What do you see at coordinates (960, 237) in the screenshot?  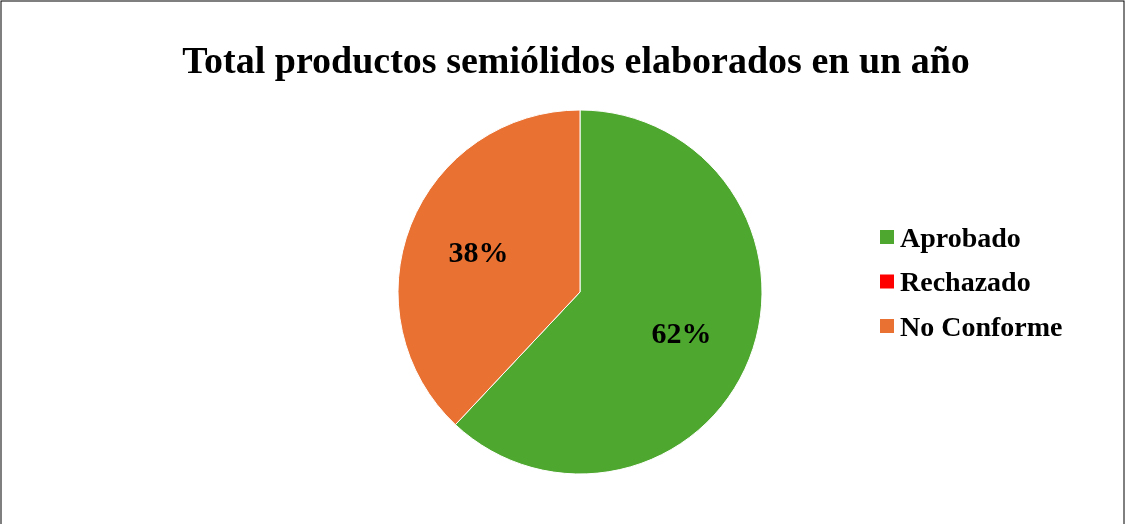 I see `legend-label: Aprobado` at bounding box center [960, 237].